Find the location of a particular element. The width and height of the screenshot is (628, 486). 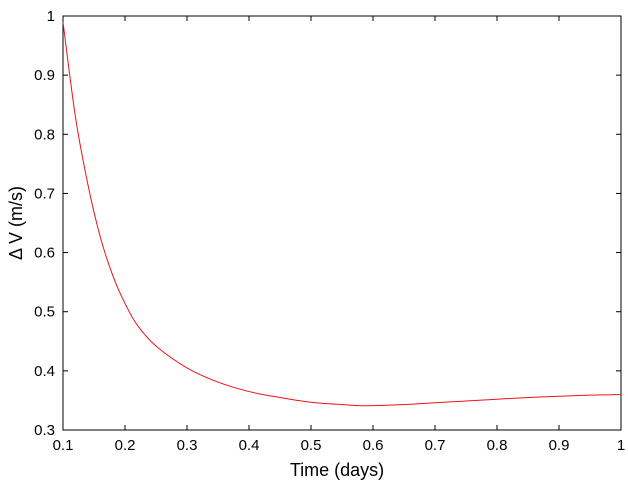

y-tick-label: 1 is located at coordinates (51, 16).